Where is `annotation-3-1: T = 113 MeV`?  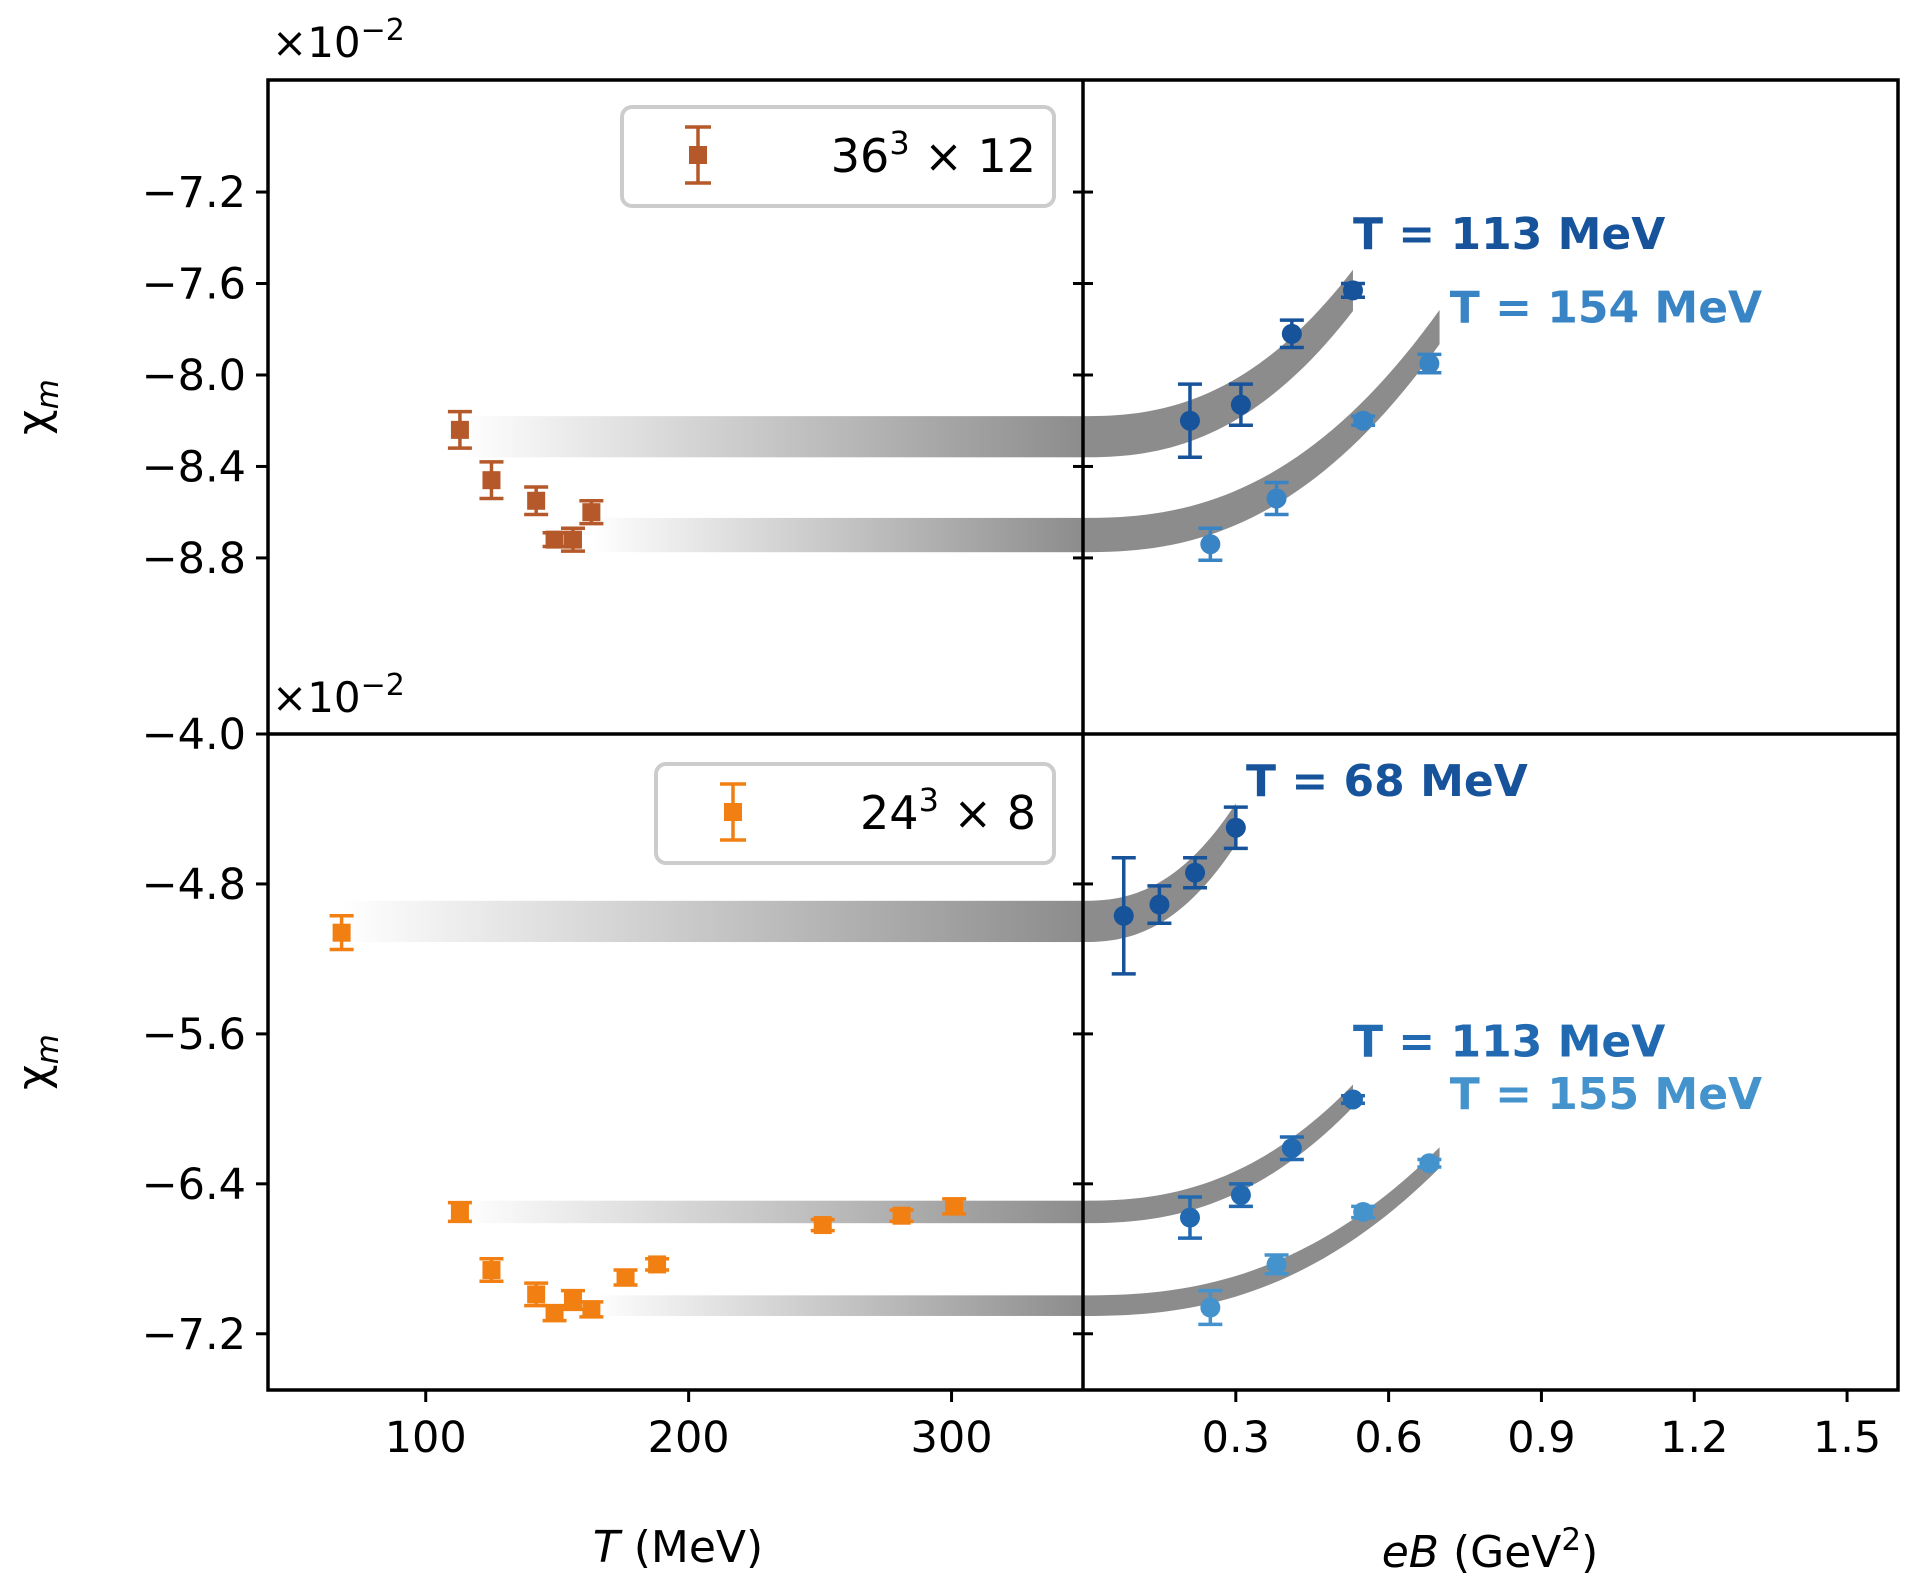 annotation-3-1: T = 113 MeV is located at coordinates (1509, 1041).